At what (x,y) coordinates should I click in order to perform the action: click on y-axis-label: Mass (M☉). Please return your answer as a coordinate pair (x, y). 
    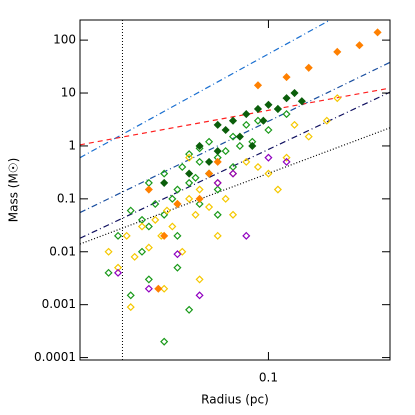
    Looking at the image, I should click on (14, 190).